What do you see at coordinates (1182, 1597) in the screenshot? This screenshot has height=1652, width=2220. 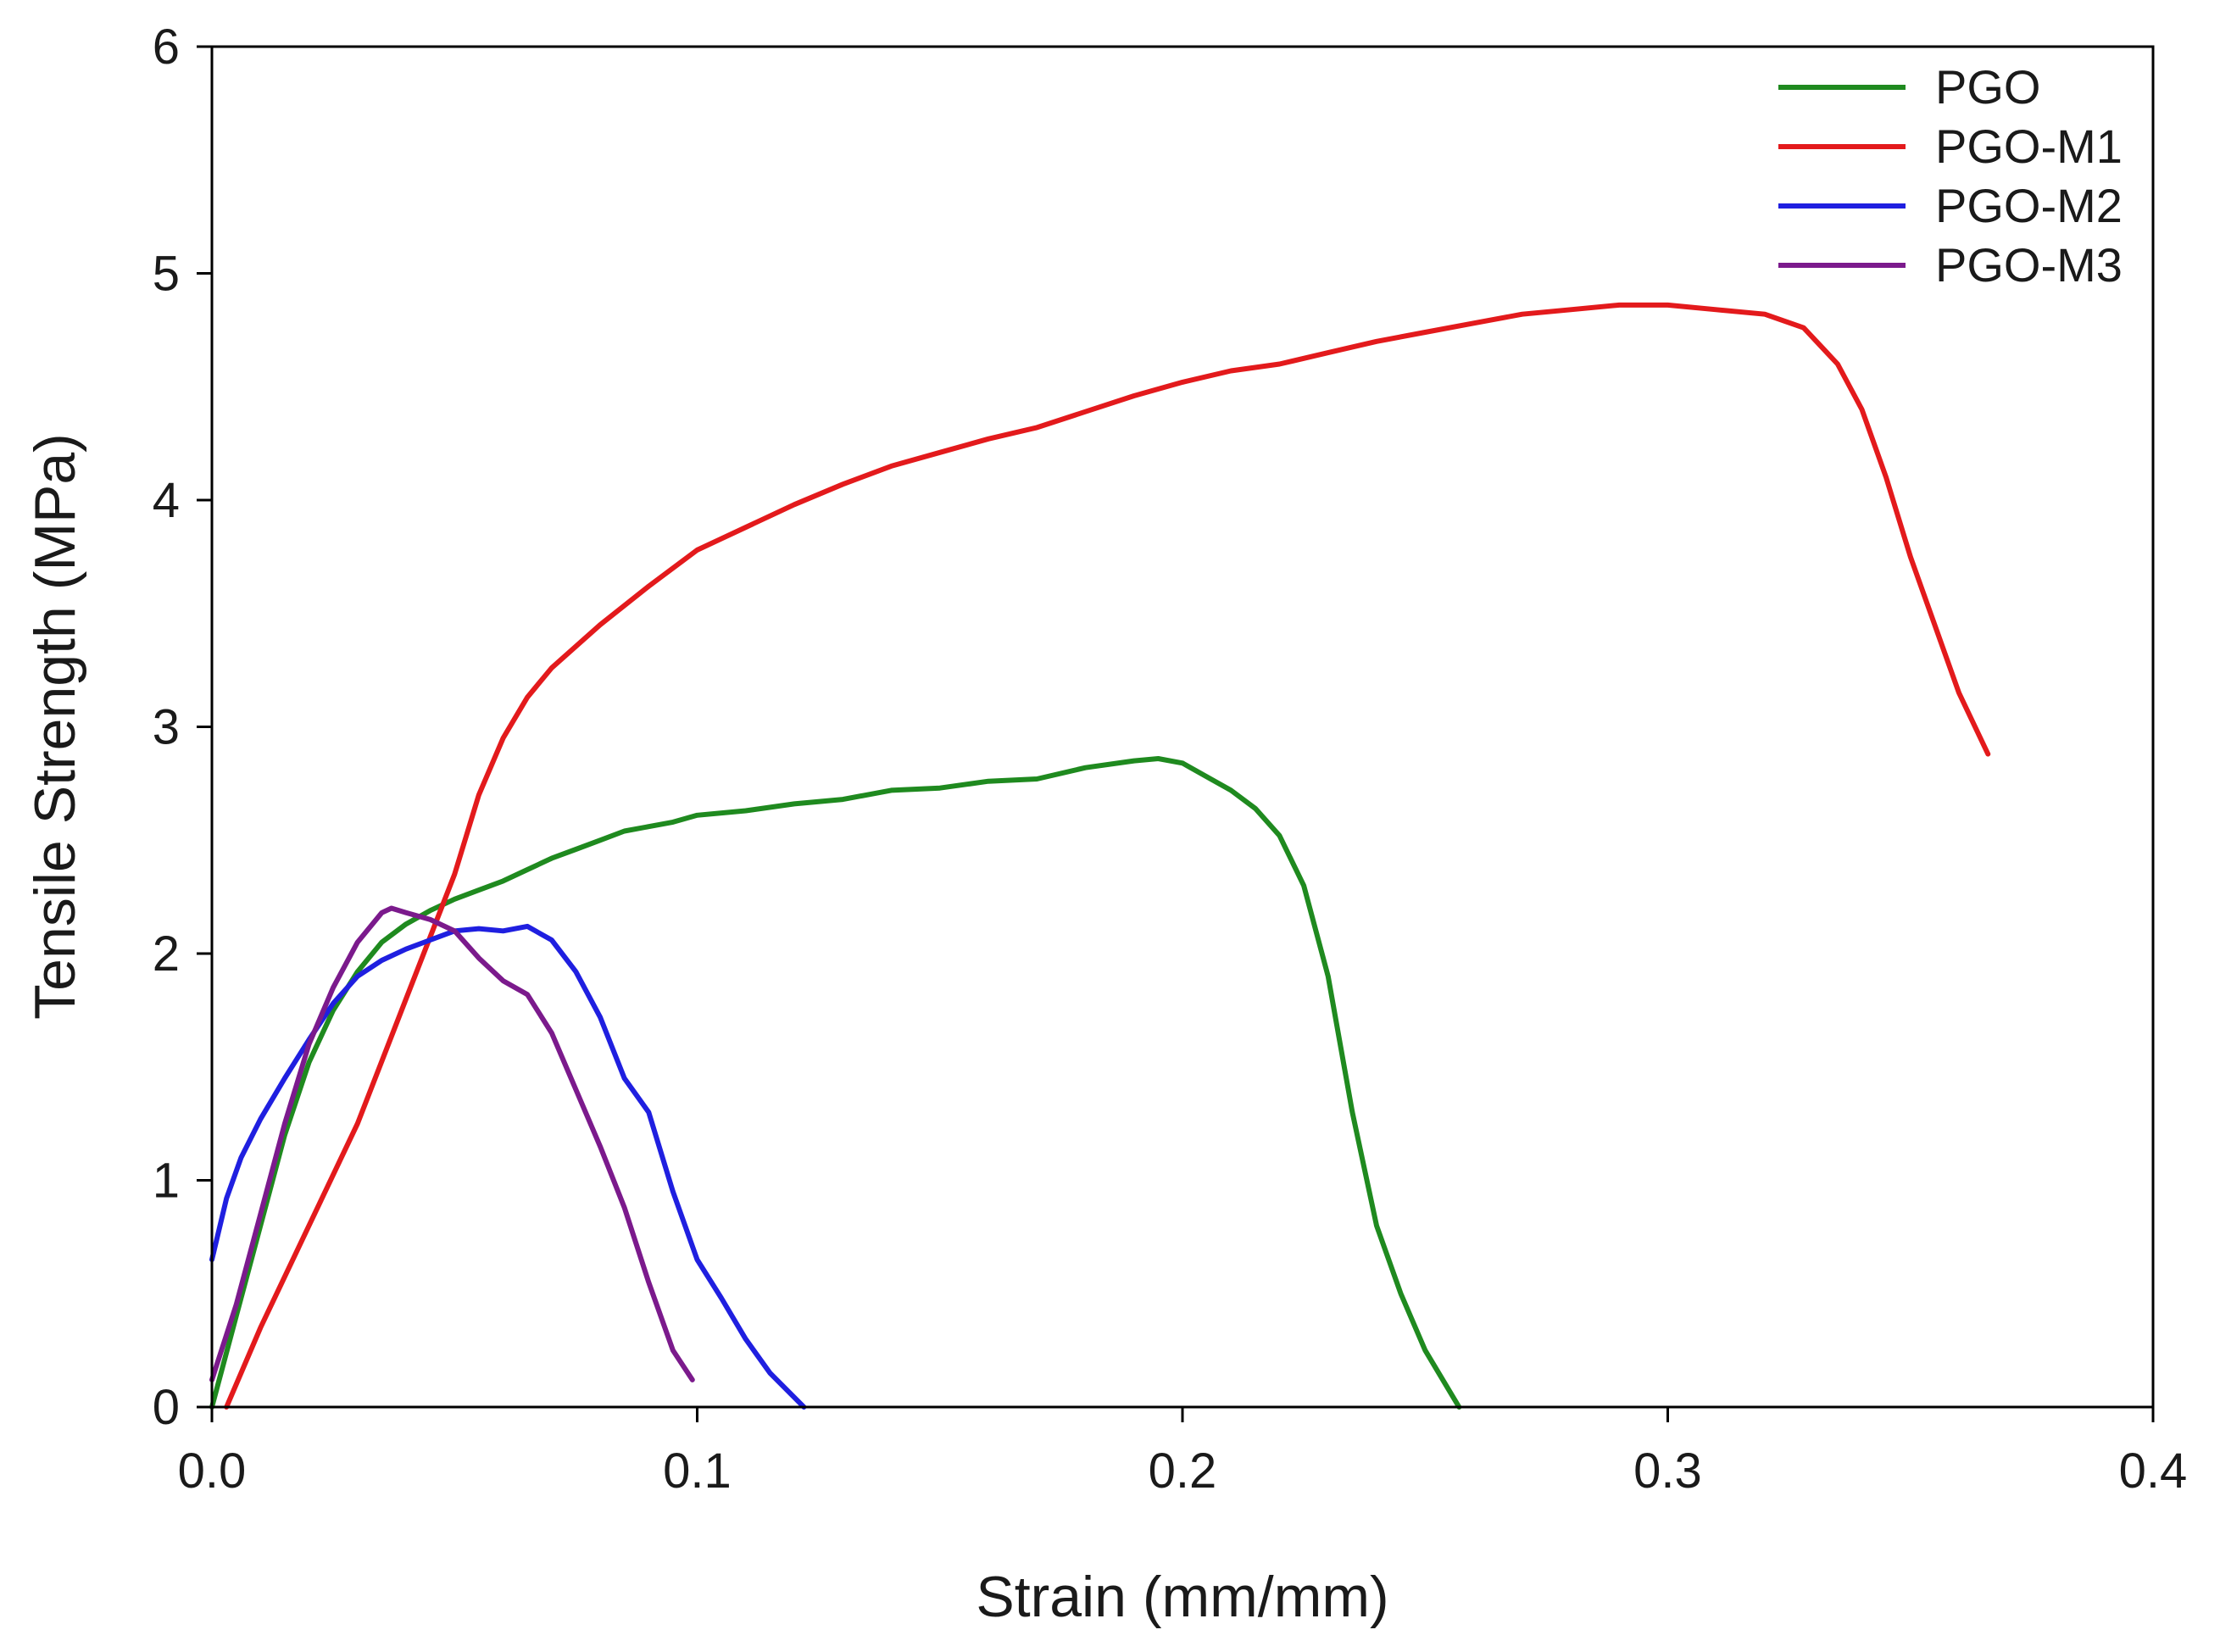 I see `x-axis-label: Strain (mm/mm)` at bounding box center [1182, 1597].